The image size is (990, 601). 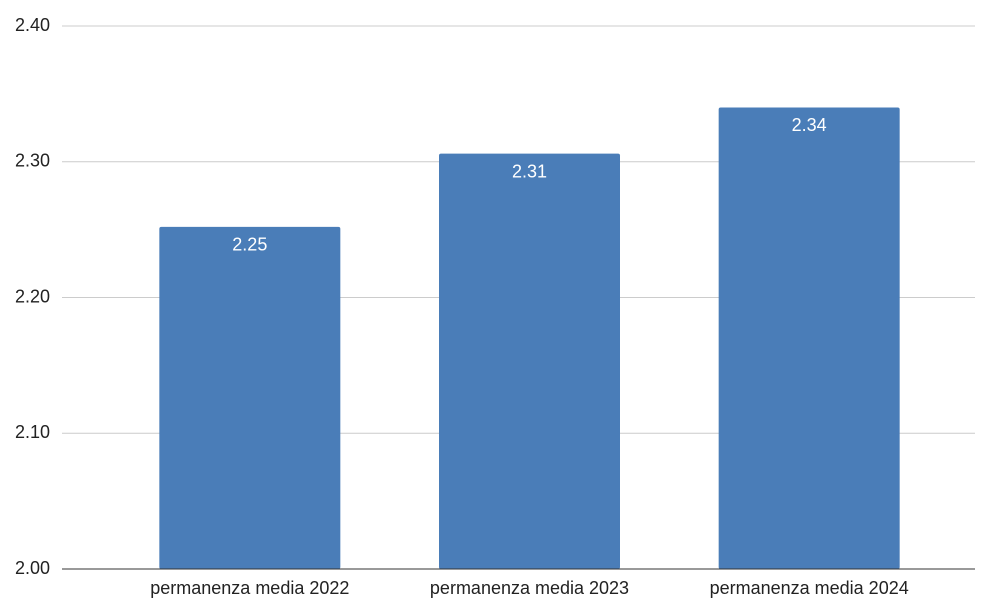 I want to click on y-tick-label: 2.10, so click(x=32, y=432).